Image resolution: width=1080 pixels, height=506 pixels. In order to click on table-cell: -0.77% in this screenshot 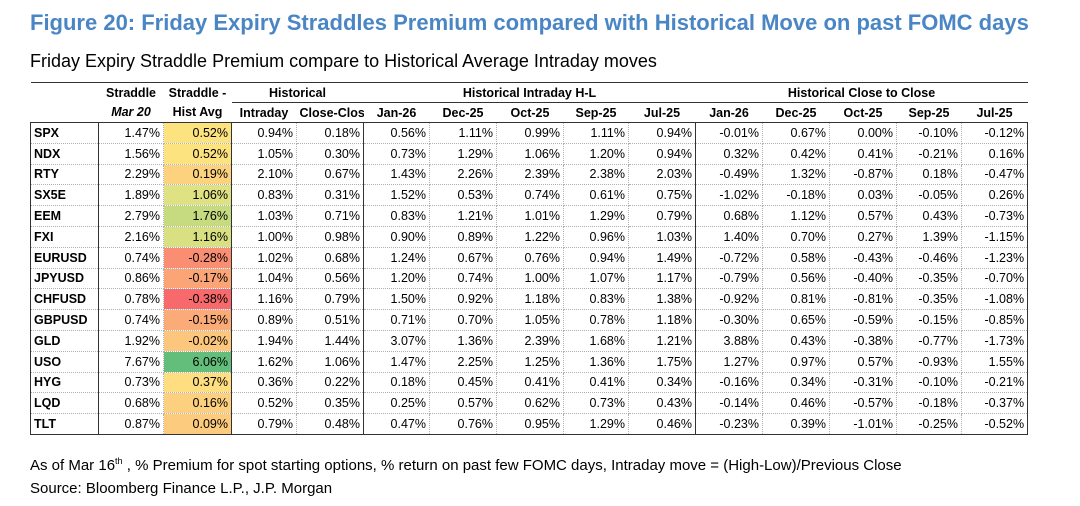, I will do `click(929, 340)`.